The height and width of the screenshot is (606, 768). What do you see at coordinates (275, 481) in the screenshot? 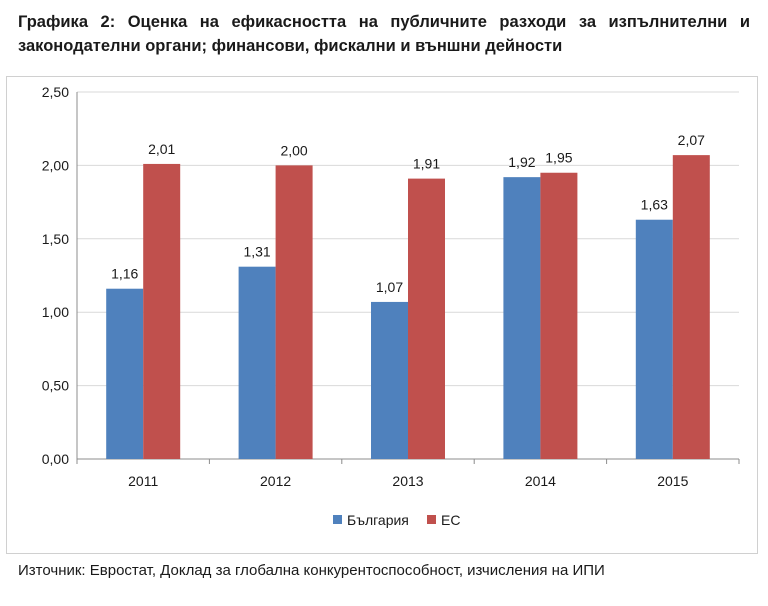
I see `x-tick-label: 2012` at bounding box center [275, 481].